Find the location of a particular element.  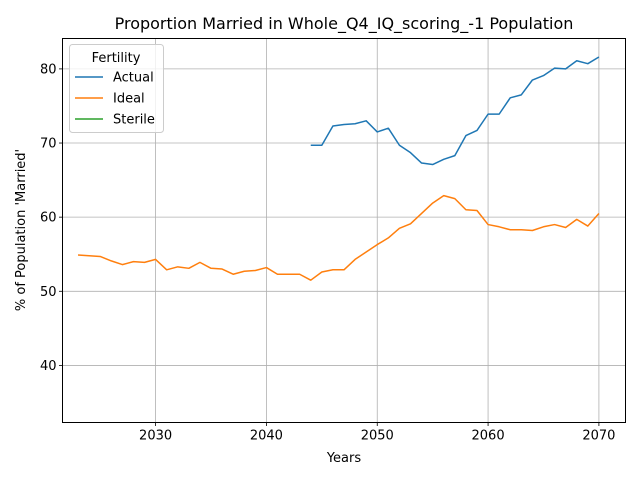

series-line-ideal is located at coordinates (338, 237).